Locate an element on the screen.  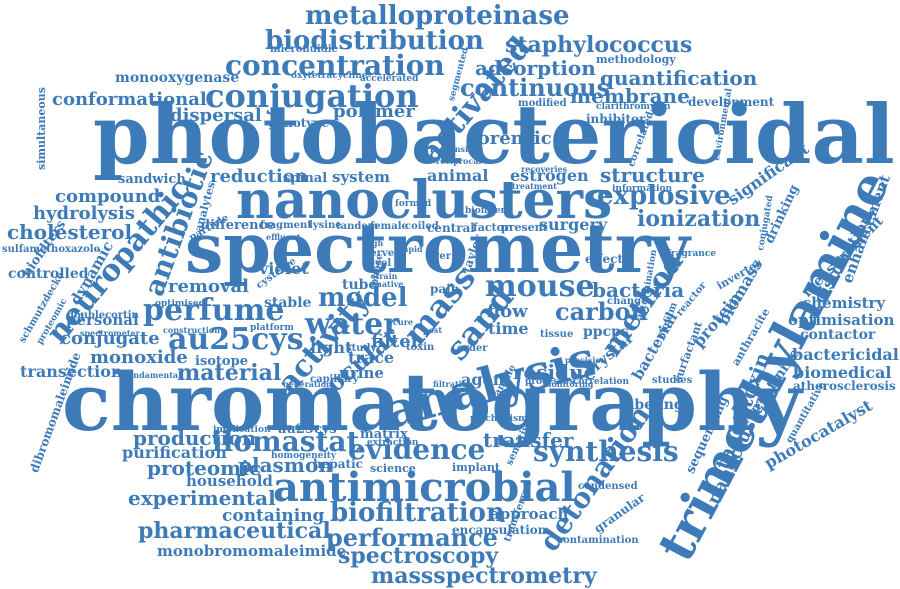
word-cloud-term: change is located at coordinates (627, 301).